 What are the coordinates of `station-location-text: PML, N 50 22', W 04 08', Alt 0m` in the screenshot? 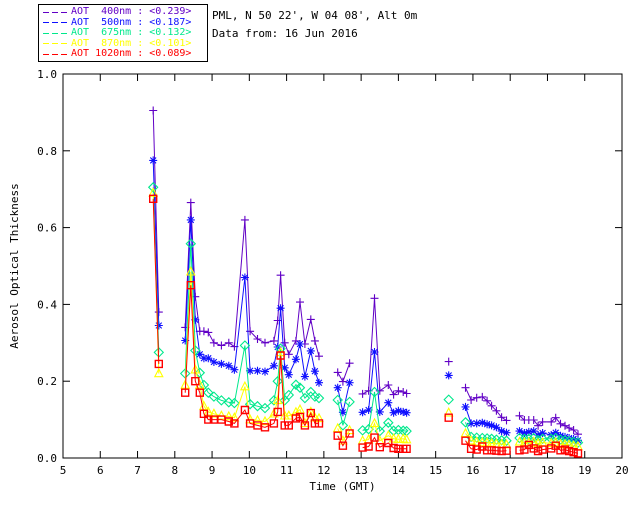 It's located at (315, 15).